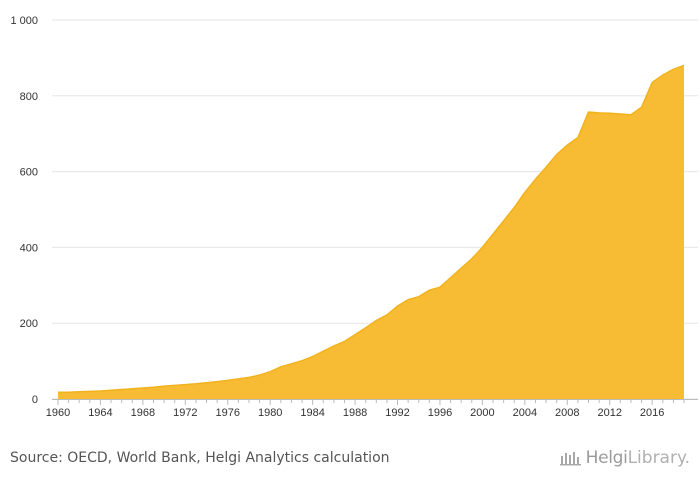 Image resolution: width=700 pixels, height=483 pixels. What do you see at coordinates (570, 459) in the screenshot?
I see `library-logo-icon` at bounding box center [570, 459].